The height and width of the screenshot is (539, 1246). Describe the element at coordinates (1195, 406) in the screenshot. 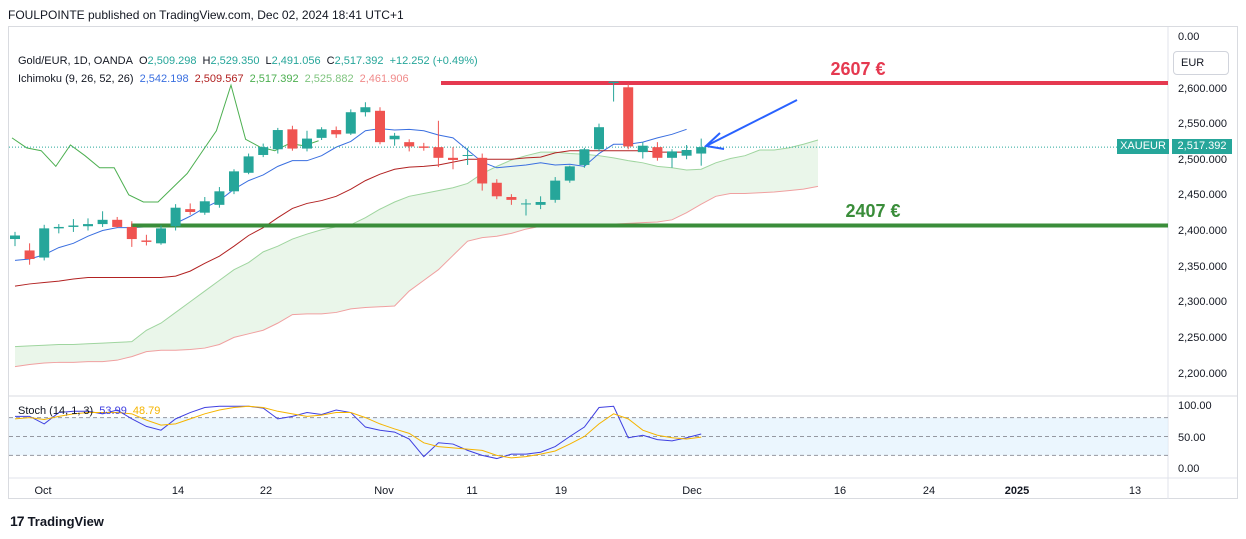

I see `stoch-axis-label: 100.00` at that location.